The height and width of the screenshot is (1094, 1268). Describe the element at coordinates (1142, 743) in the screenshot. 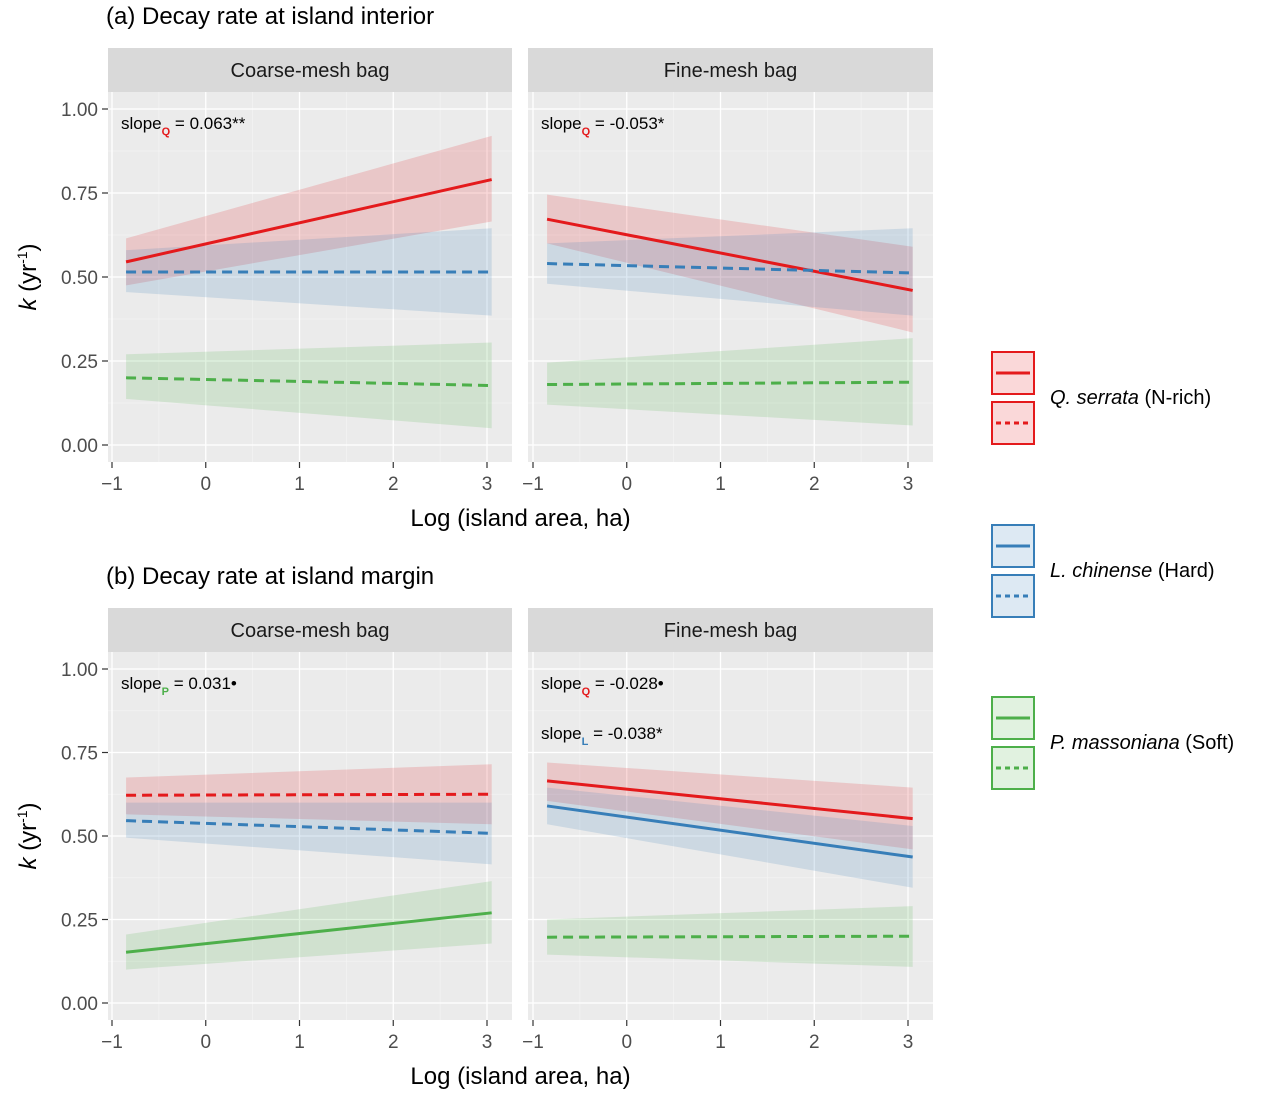

I see `legend-label: P. massoniana (Soft)` at that location.